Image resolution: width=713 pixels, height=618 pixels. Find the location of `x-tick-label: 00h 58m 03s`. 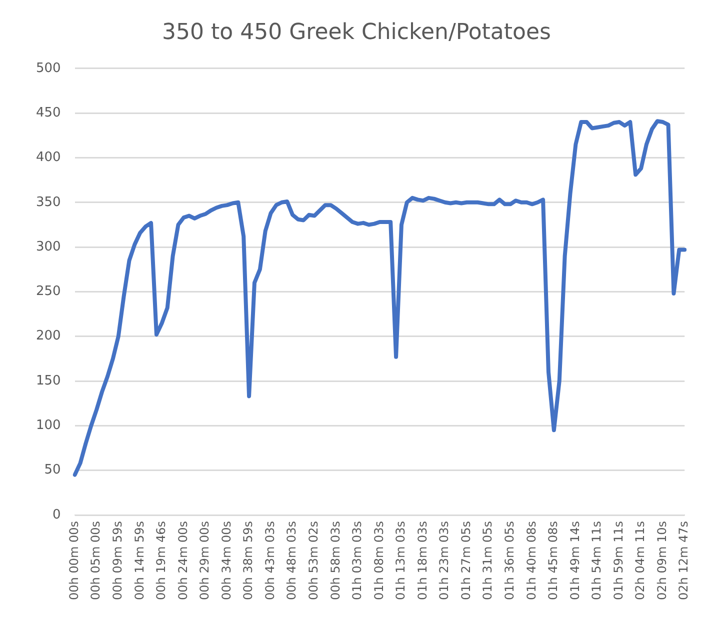

x-tick-label: 00h 58m 03s is located at coordinates (335, 560).